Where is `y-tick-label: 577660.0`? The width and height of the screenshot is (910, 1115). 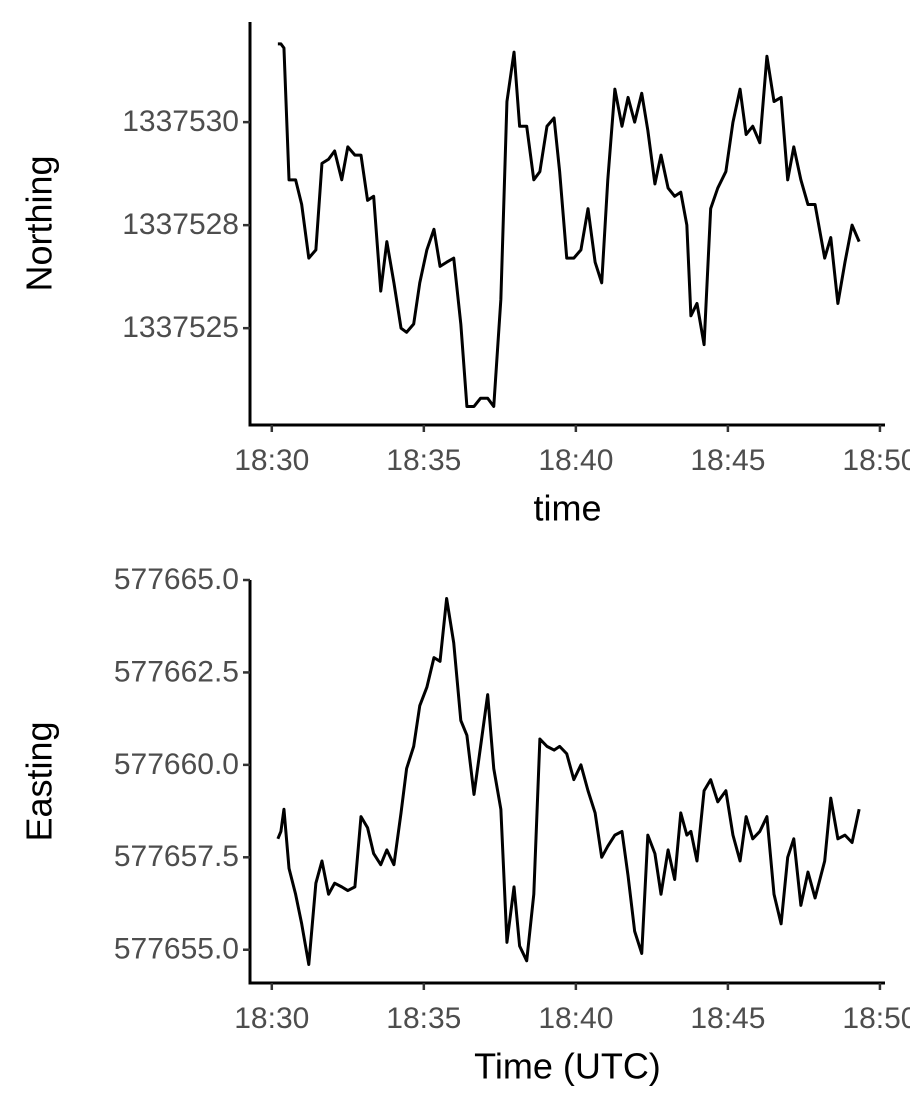
y-tick-label: 577660.0 is located at coordinates (176, 764).